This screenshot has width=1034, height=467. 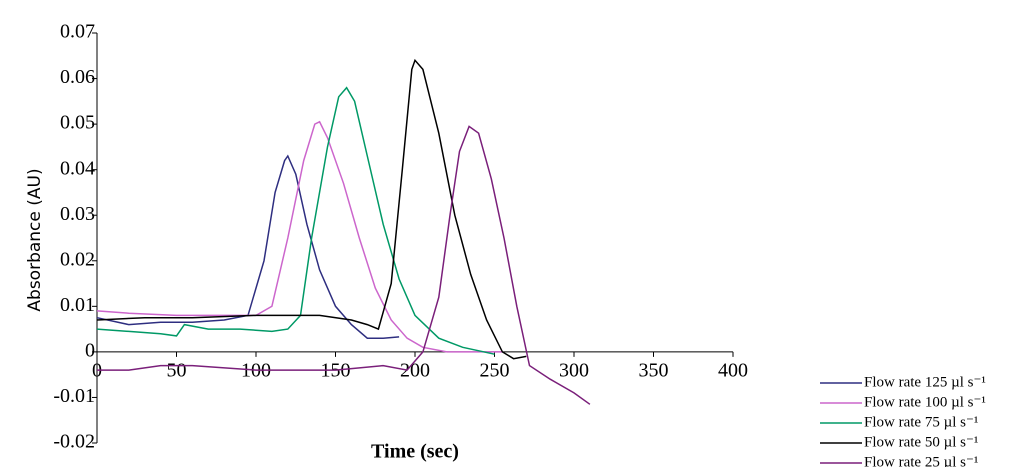 What do you see at coordinates (415, 370) in the screenshot?
I see `x-tick-label: 200` at bounding box center [415, 370].